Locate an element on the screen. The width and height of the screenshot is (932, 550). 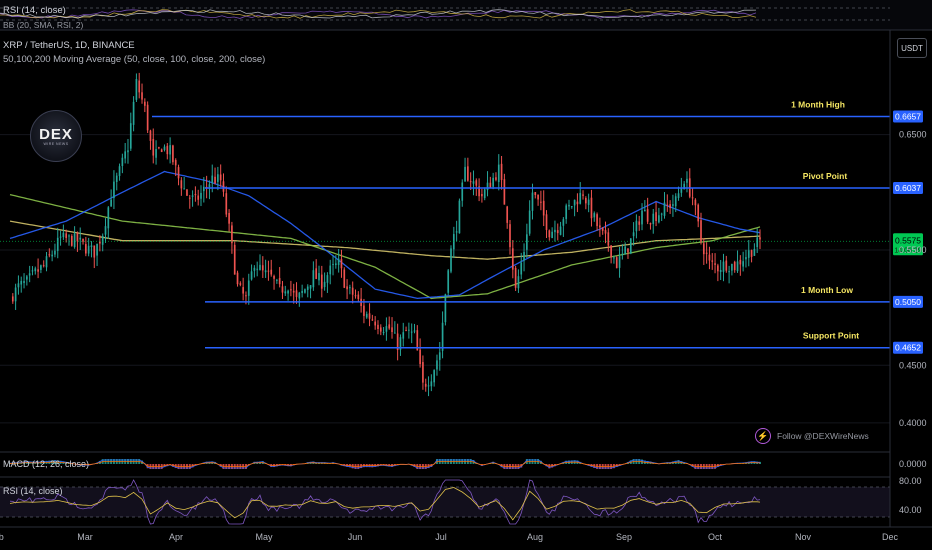
level-price-label: 0.6037 is located at coordinates (908, 188).